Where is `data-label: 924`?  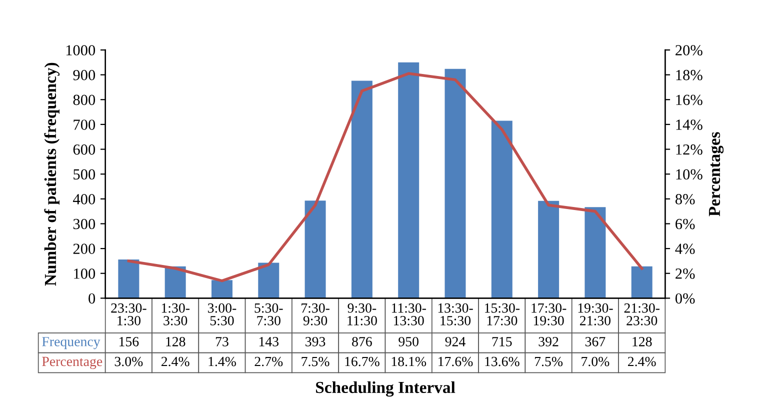 data-label: 924 is located at coordinates (455, 341).